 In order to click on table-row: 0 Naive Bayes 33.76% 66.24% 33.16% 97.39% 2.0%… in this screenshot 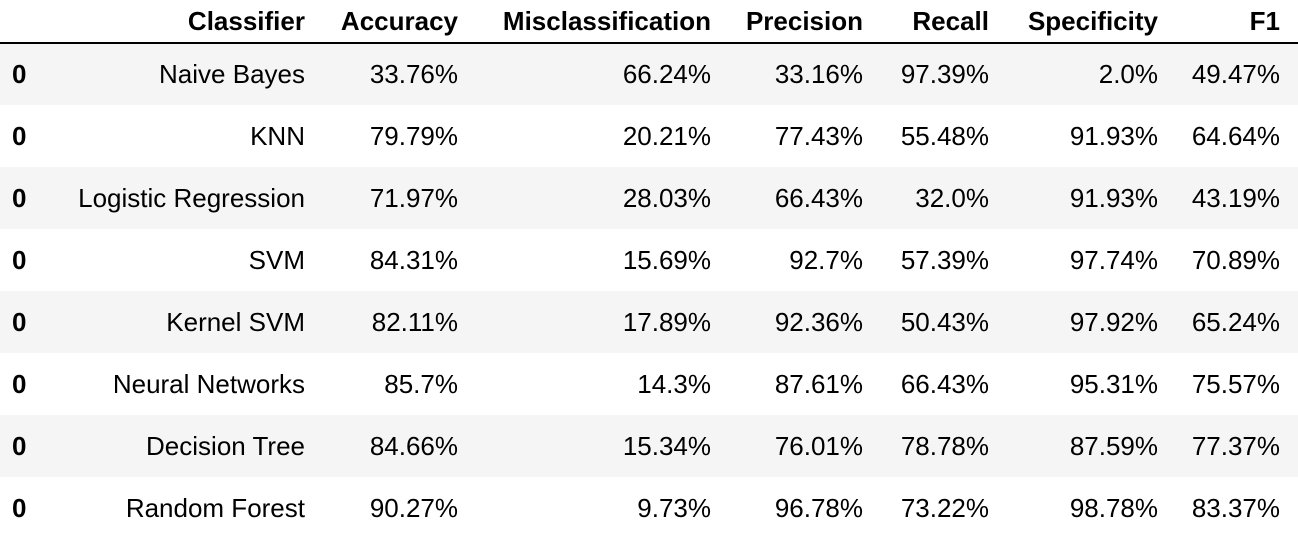, I will do `click(649, 74)`.